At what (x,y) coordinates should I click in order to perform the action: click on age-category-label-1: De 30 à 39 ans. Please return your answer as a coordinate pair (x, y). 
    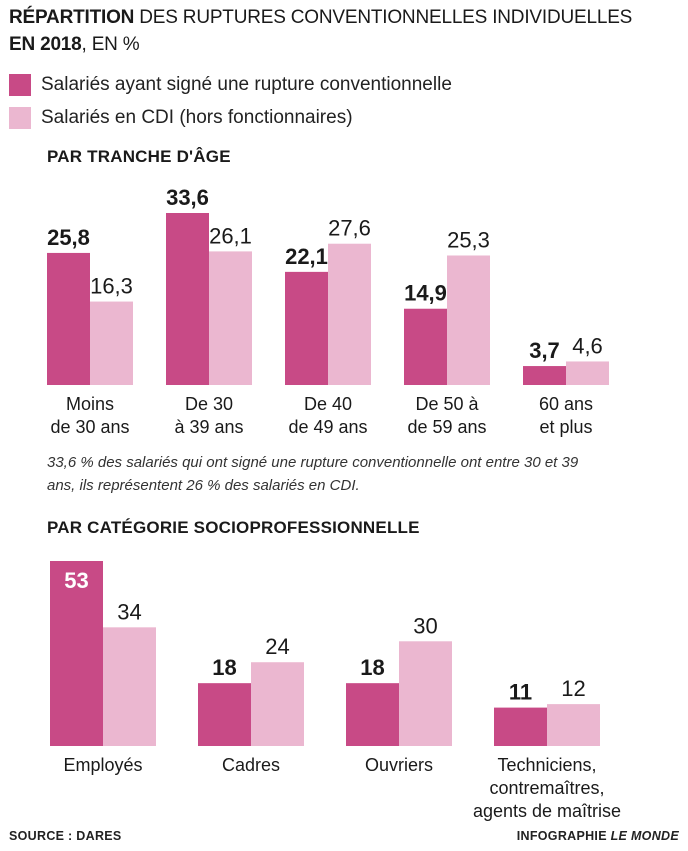
    Looking at the image, I should click on (209, 416).